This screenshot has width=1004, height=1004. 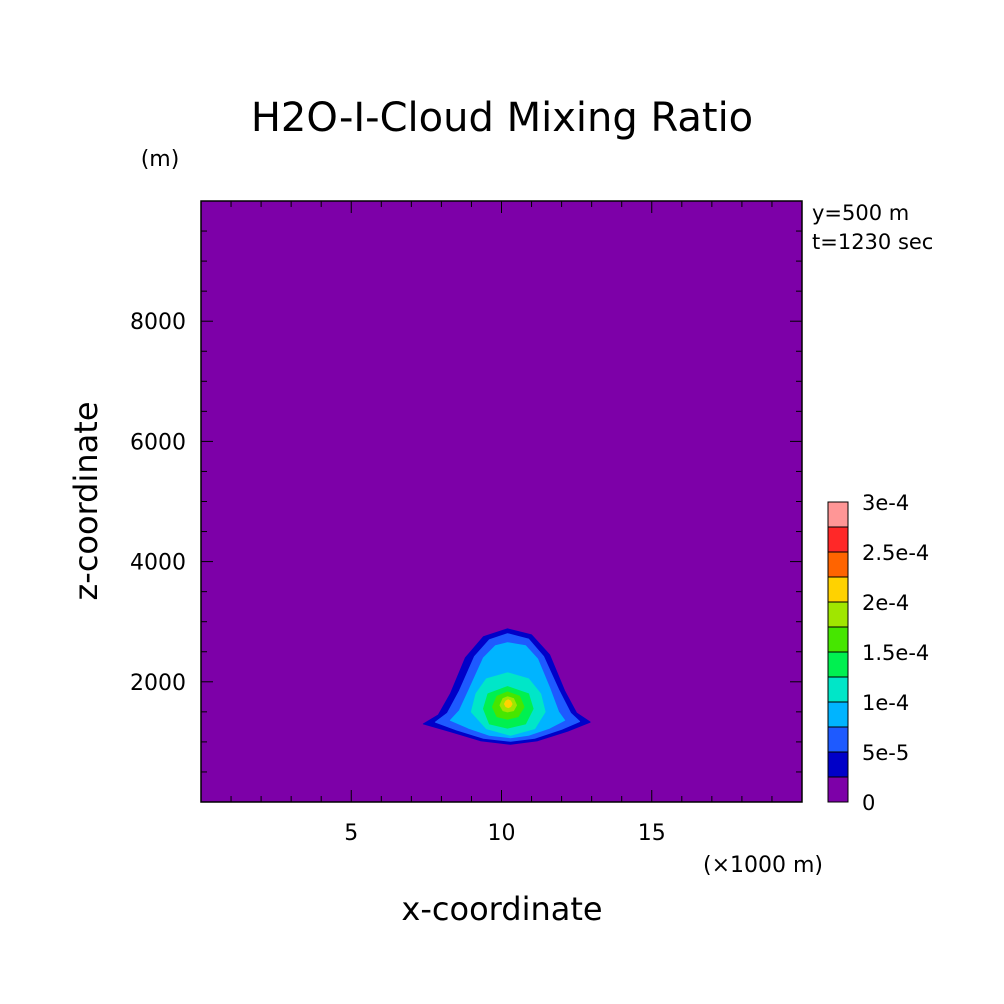 What do you see at coordinates (158, 322) in the screenshot?
I see `y-tick-label: 8000` at bounding box center [158, 322].